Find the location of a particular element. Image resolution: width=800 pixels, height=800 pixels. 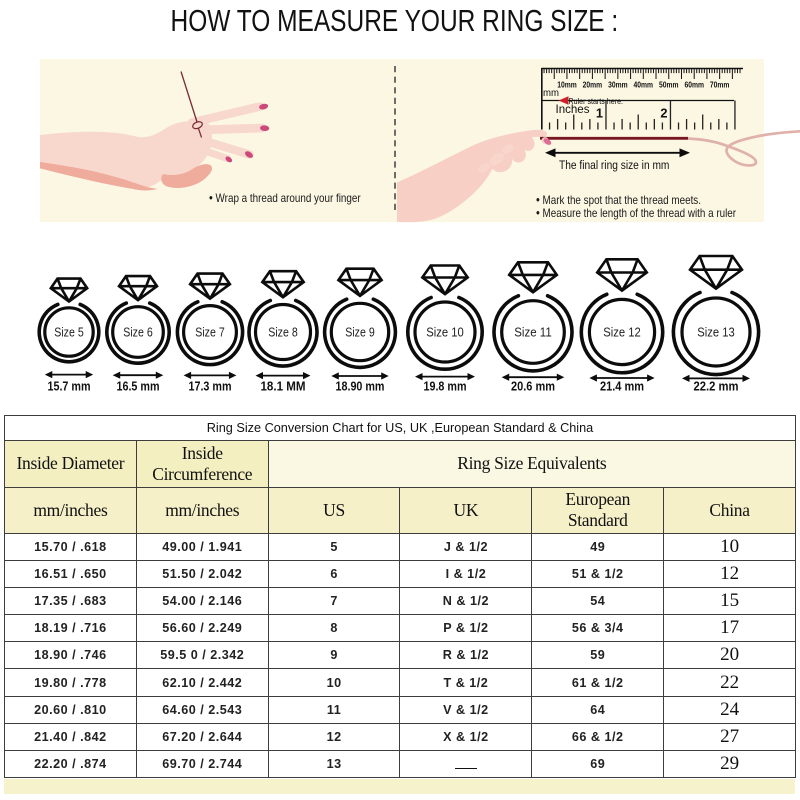

svg-text: Ruler starts here. is located at coordinates (596, 101).